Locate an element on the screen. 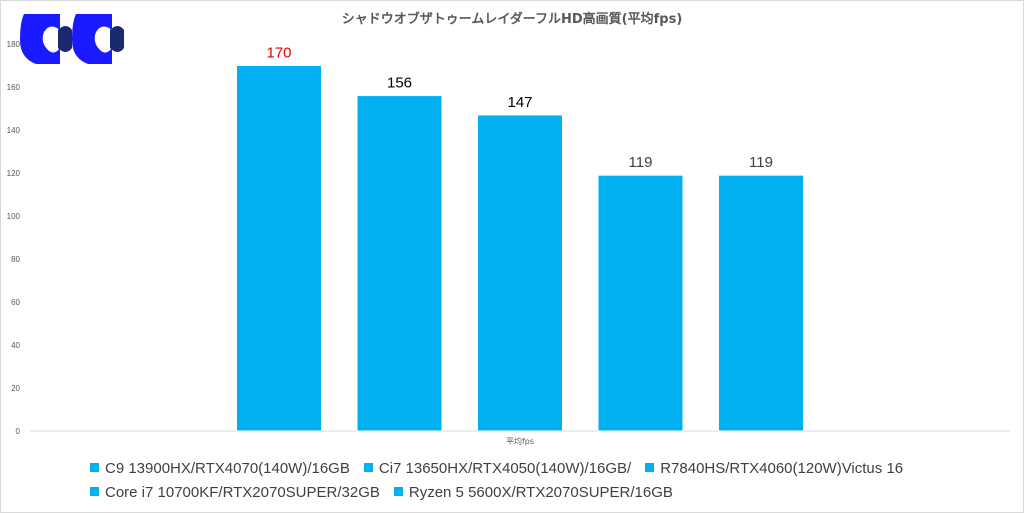 The image size is (1024, 513). y-tick-label: 140 is located at coordinates (14, 130).